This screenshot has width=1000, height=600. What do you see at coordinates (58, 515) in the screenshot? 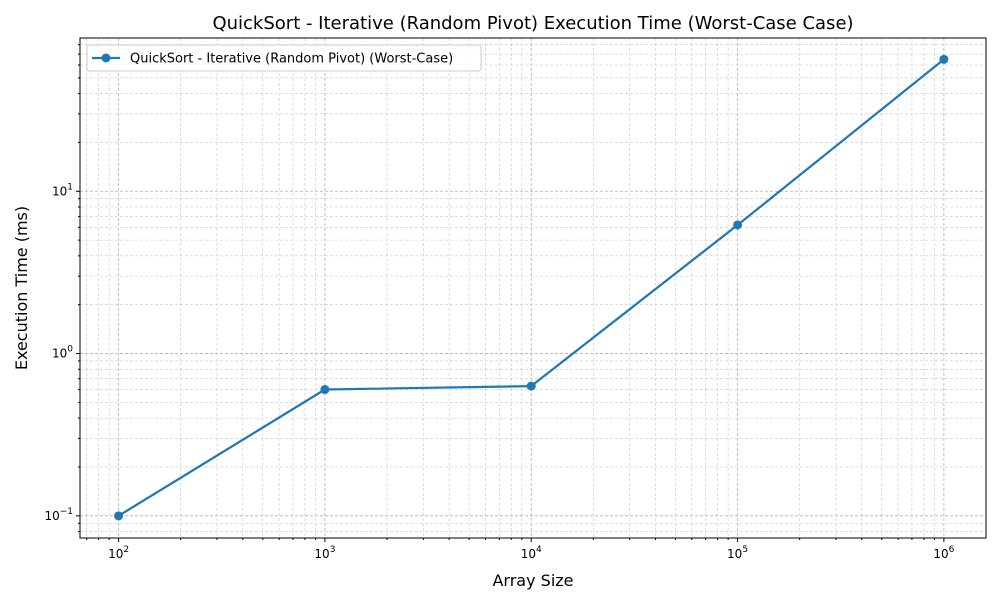
I see `y-tick-label: 10⁻¹` at bounding box center [58, 515].